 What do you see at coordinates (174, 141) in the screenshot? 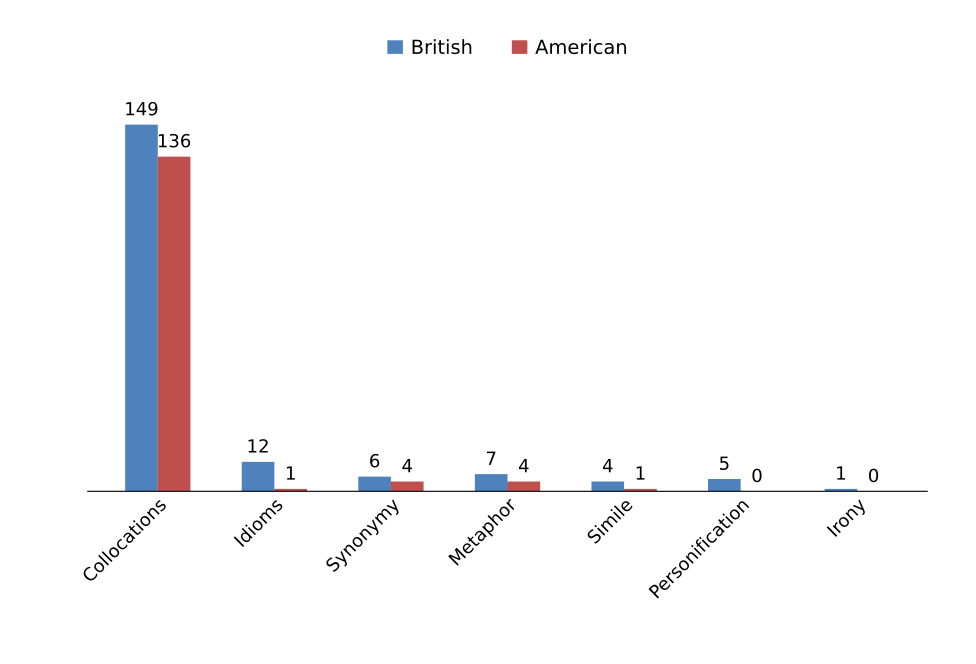
I see `data-label: 136` at bounding box center [174, 141].